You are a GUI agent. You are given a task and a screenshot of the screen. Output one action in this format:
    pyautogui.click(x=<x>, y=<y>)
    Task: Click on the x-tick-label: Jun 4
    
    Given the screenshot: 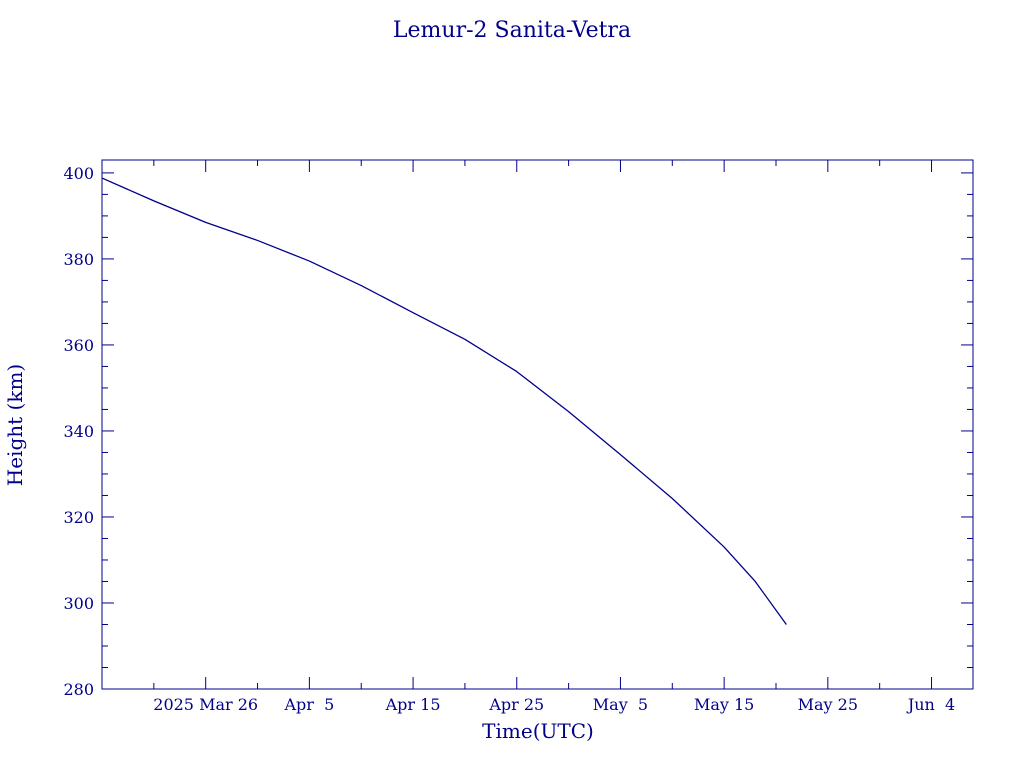 What is the action you would take?
    pyautogui.click(x=930, y=704)
    